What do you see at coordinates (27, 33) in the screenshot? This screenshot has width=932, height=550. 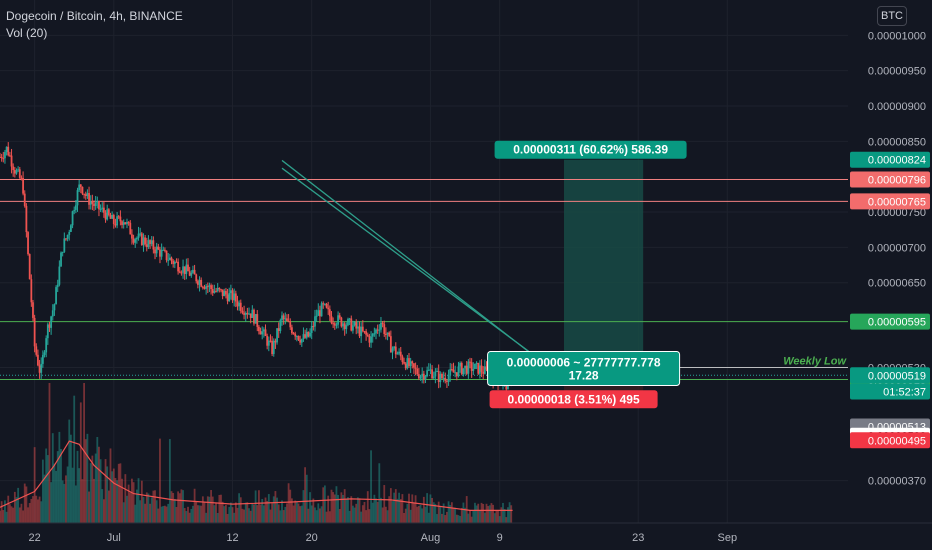 I see `volume-indicator-label: Vol (20)` at bounding box center [27, 33].